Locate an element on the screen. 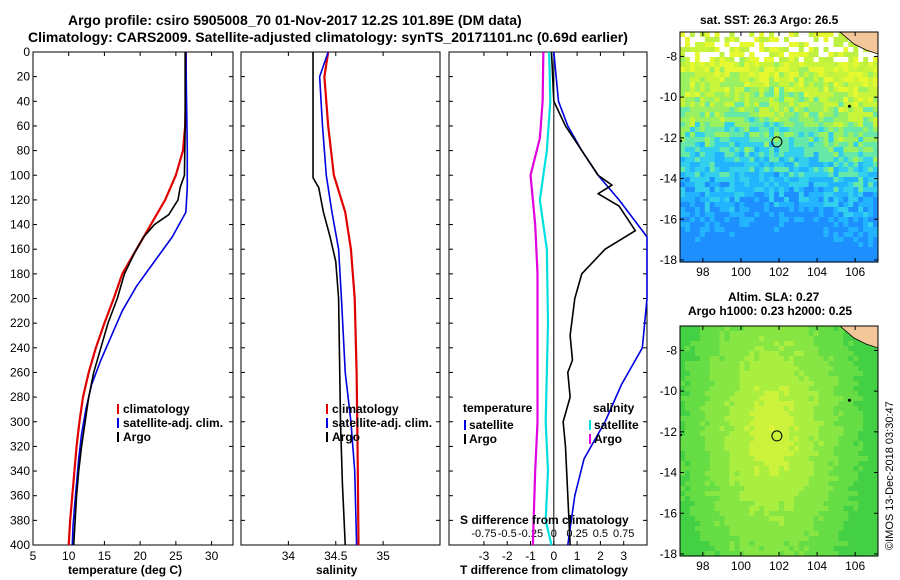 The height and width of the screenshot is (580, 900). s-tick-label: -0.25 is located at coordinates (530, 534).